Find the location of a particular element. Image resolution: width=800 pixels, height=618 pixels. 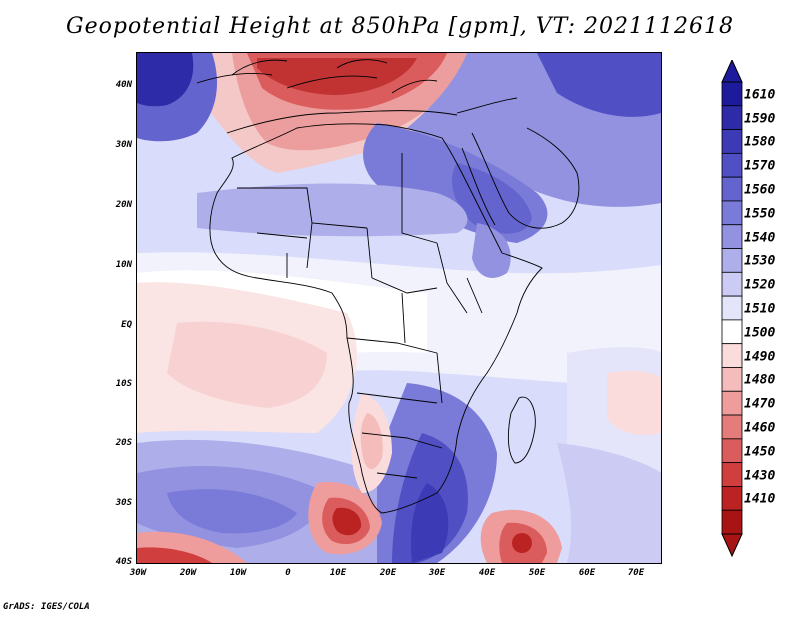

lat-label-40n: 40N is located at coordinates (123, 85).